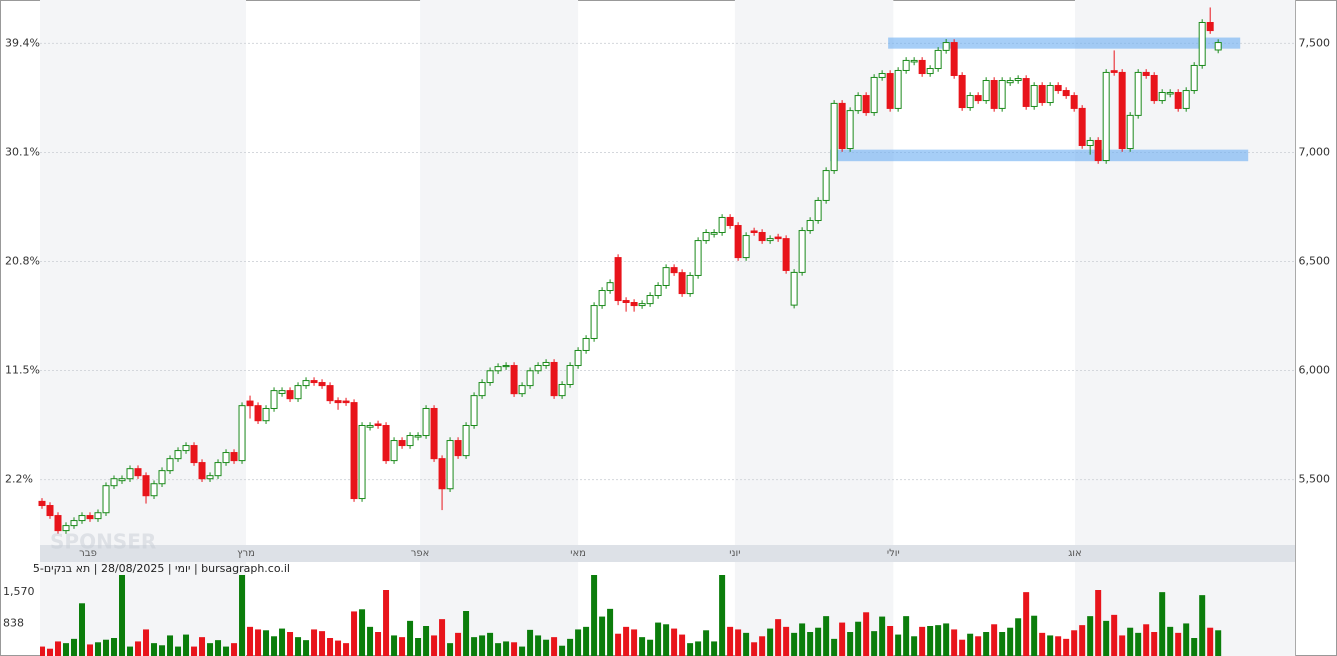 The image size is (1337, 656). I want to click on y2-tick-label: 11.5%, so click(22, 370).